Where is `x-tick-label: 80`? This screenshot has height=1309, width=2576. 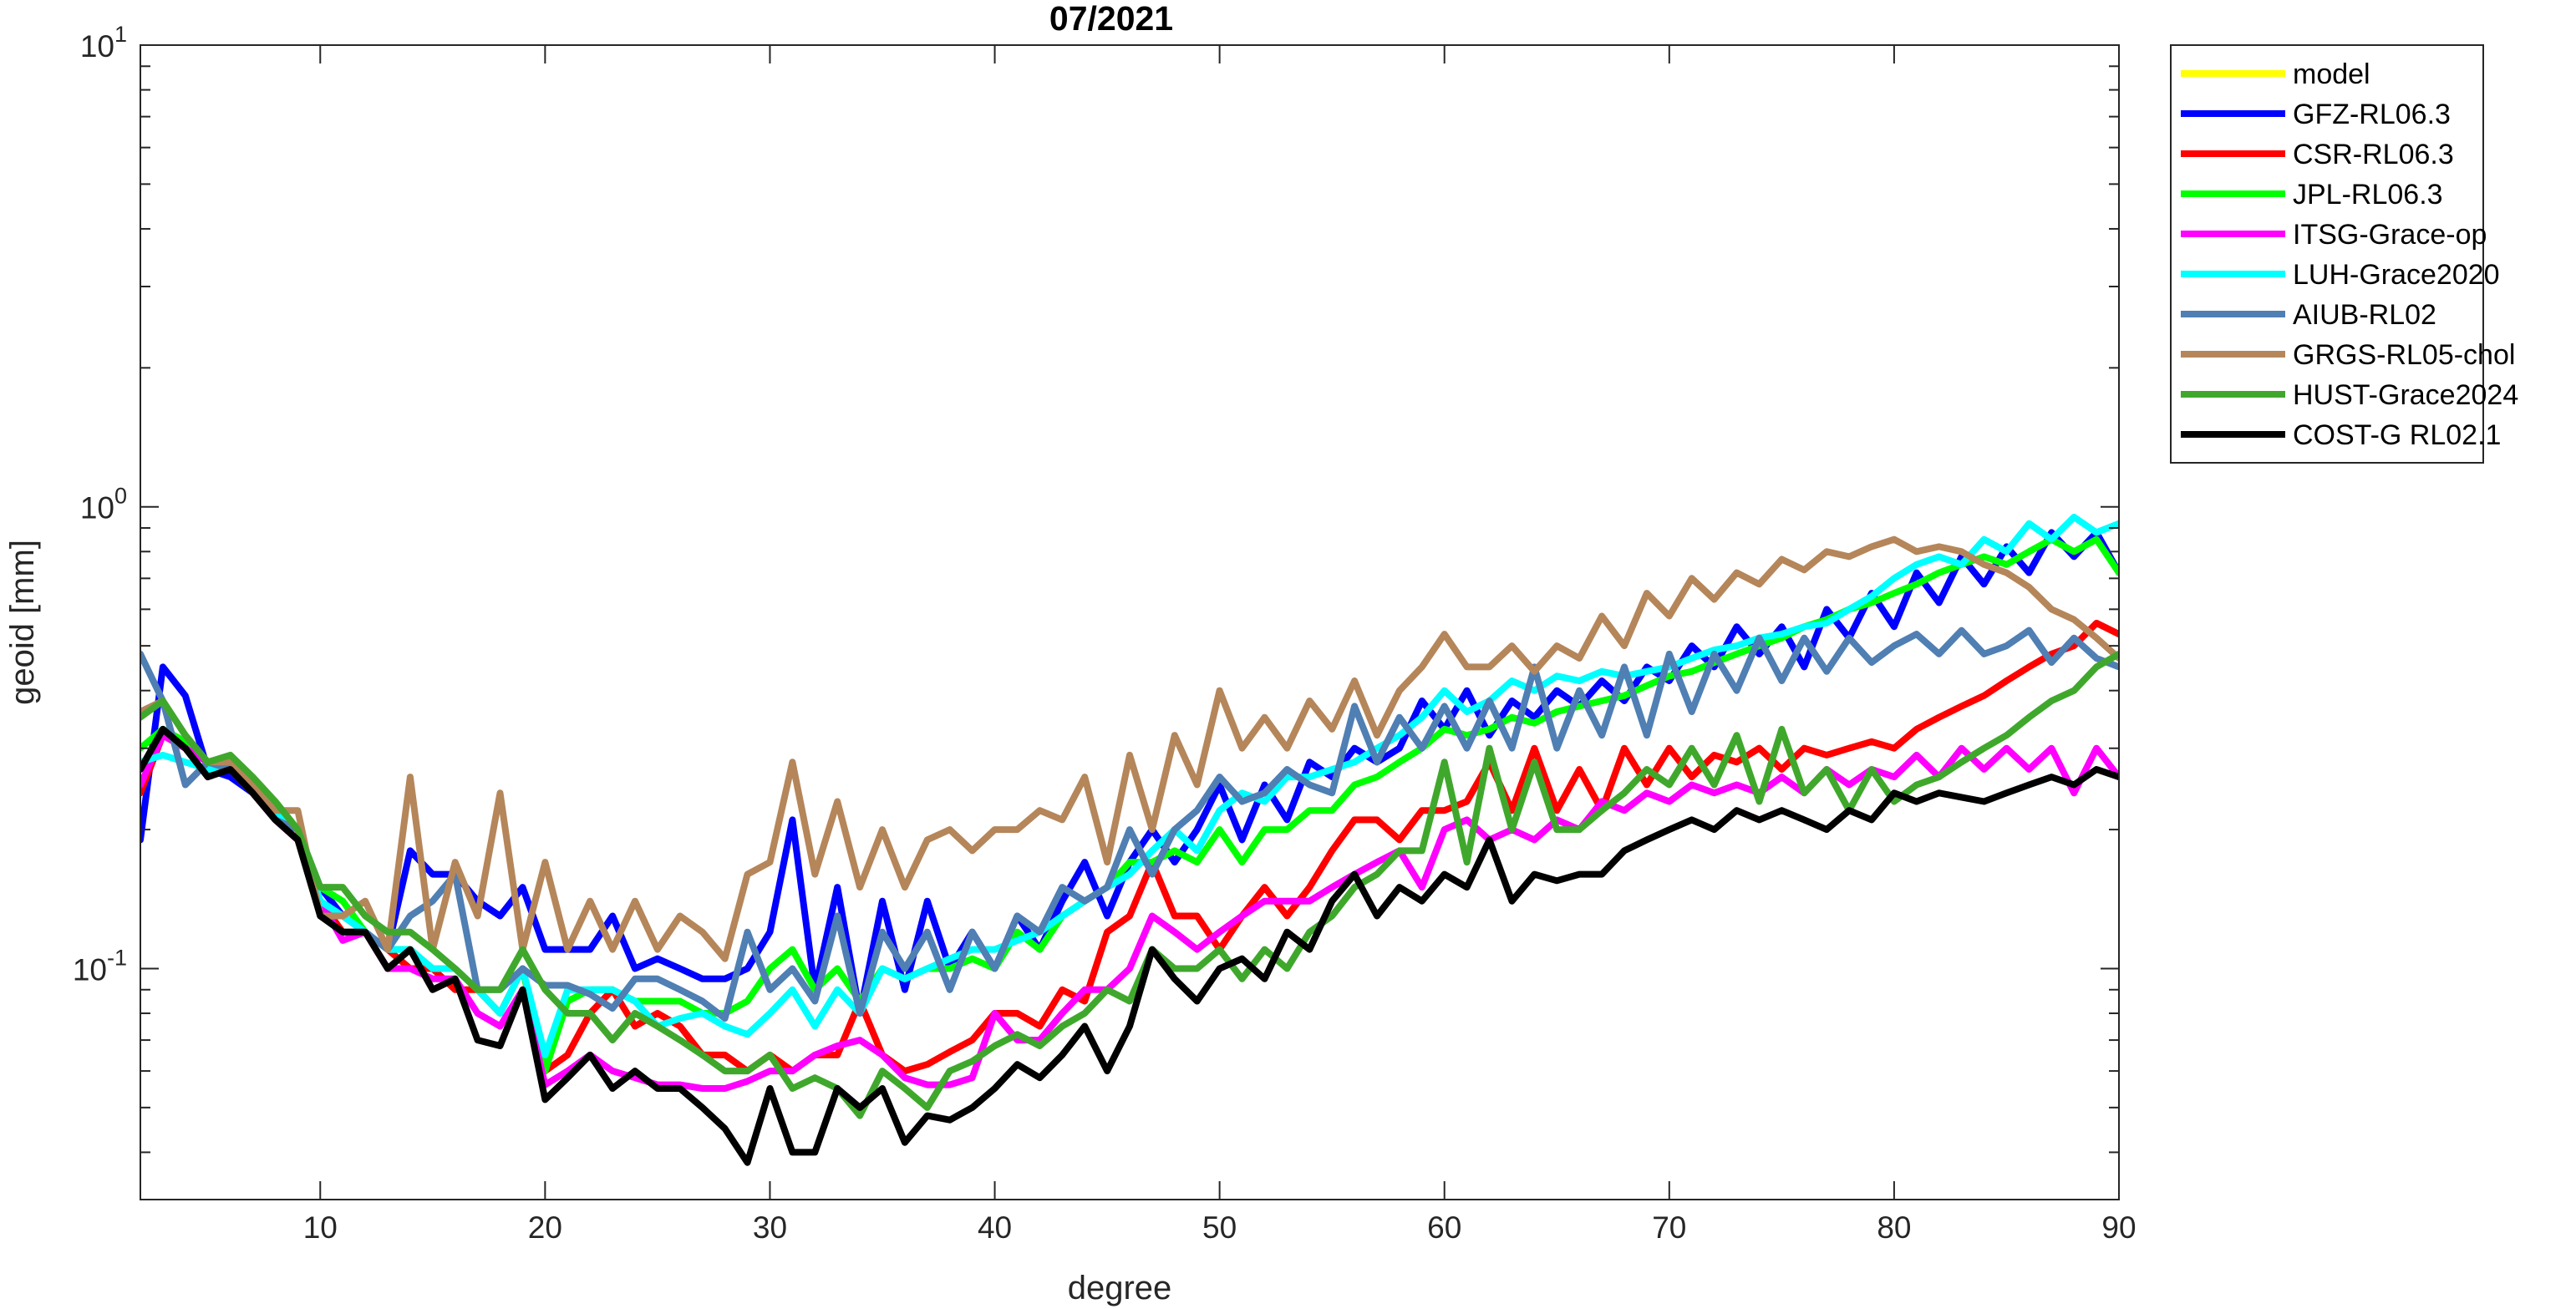
x-tick-label: 80 is located at coordinates (1894, 1227).